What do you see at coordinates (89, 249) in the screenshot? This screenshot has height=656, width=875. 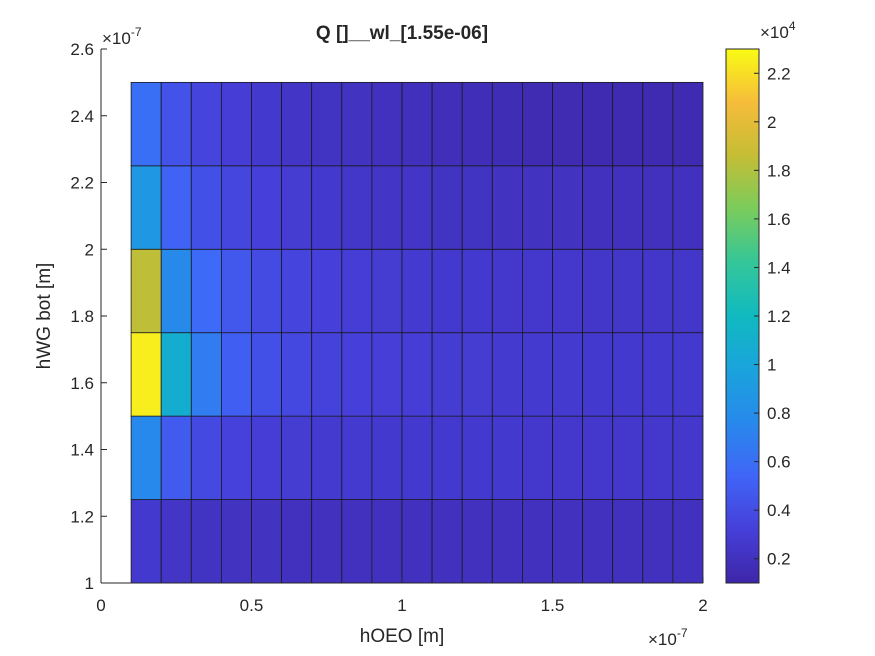 I see `y-tick-label: 2` at bounding box center [89, 249].